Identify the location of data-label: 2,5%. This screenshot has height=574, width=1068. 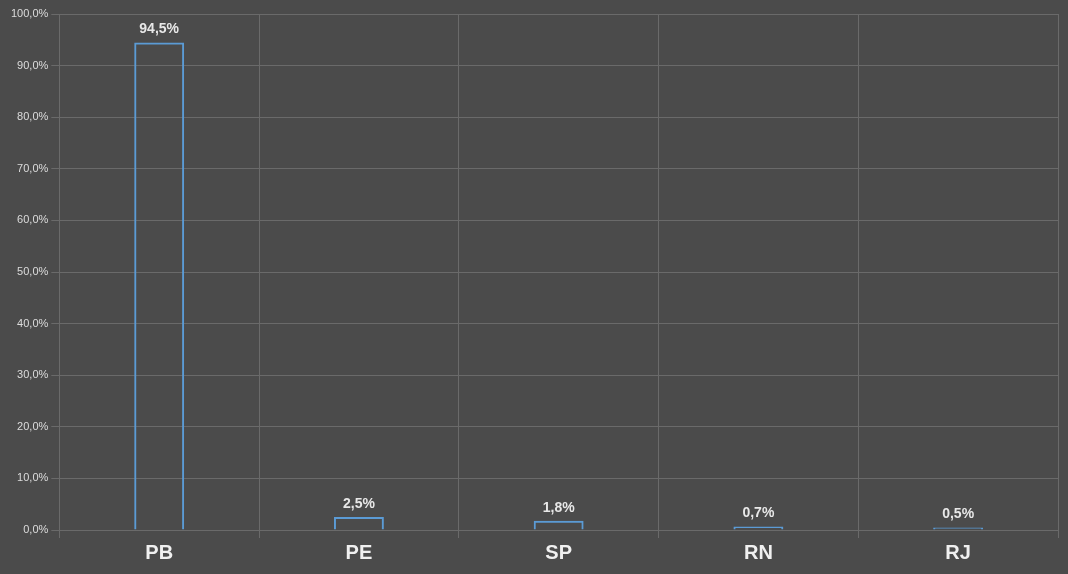
(359, 502).